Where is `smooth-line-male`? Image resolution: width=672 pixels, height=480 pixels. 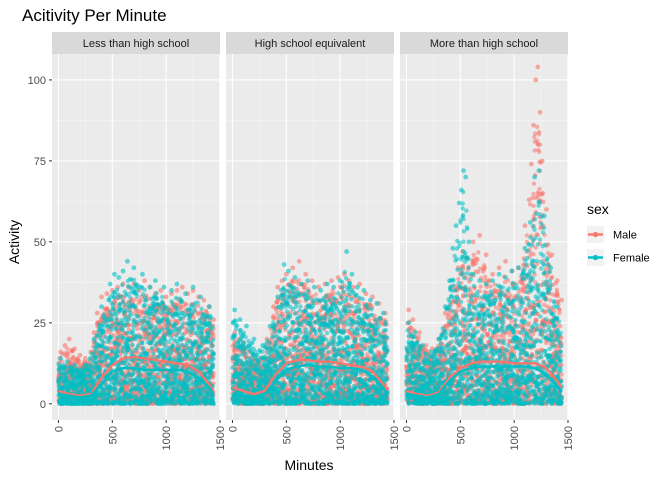 smooth-line-male is located at coordinates (136, 376).